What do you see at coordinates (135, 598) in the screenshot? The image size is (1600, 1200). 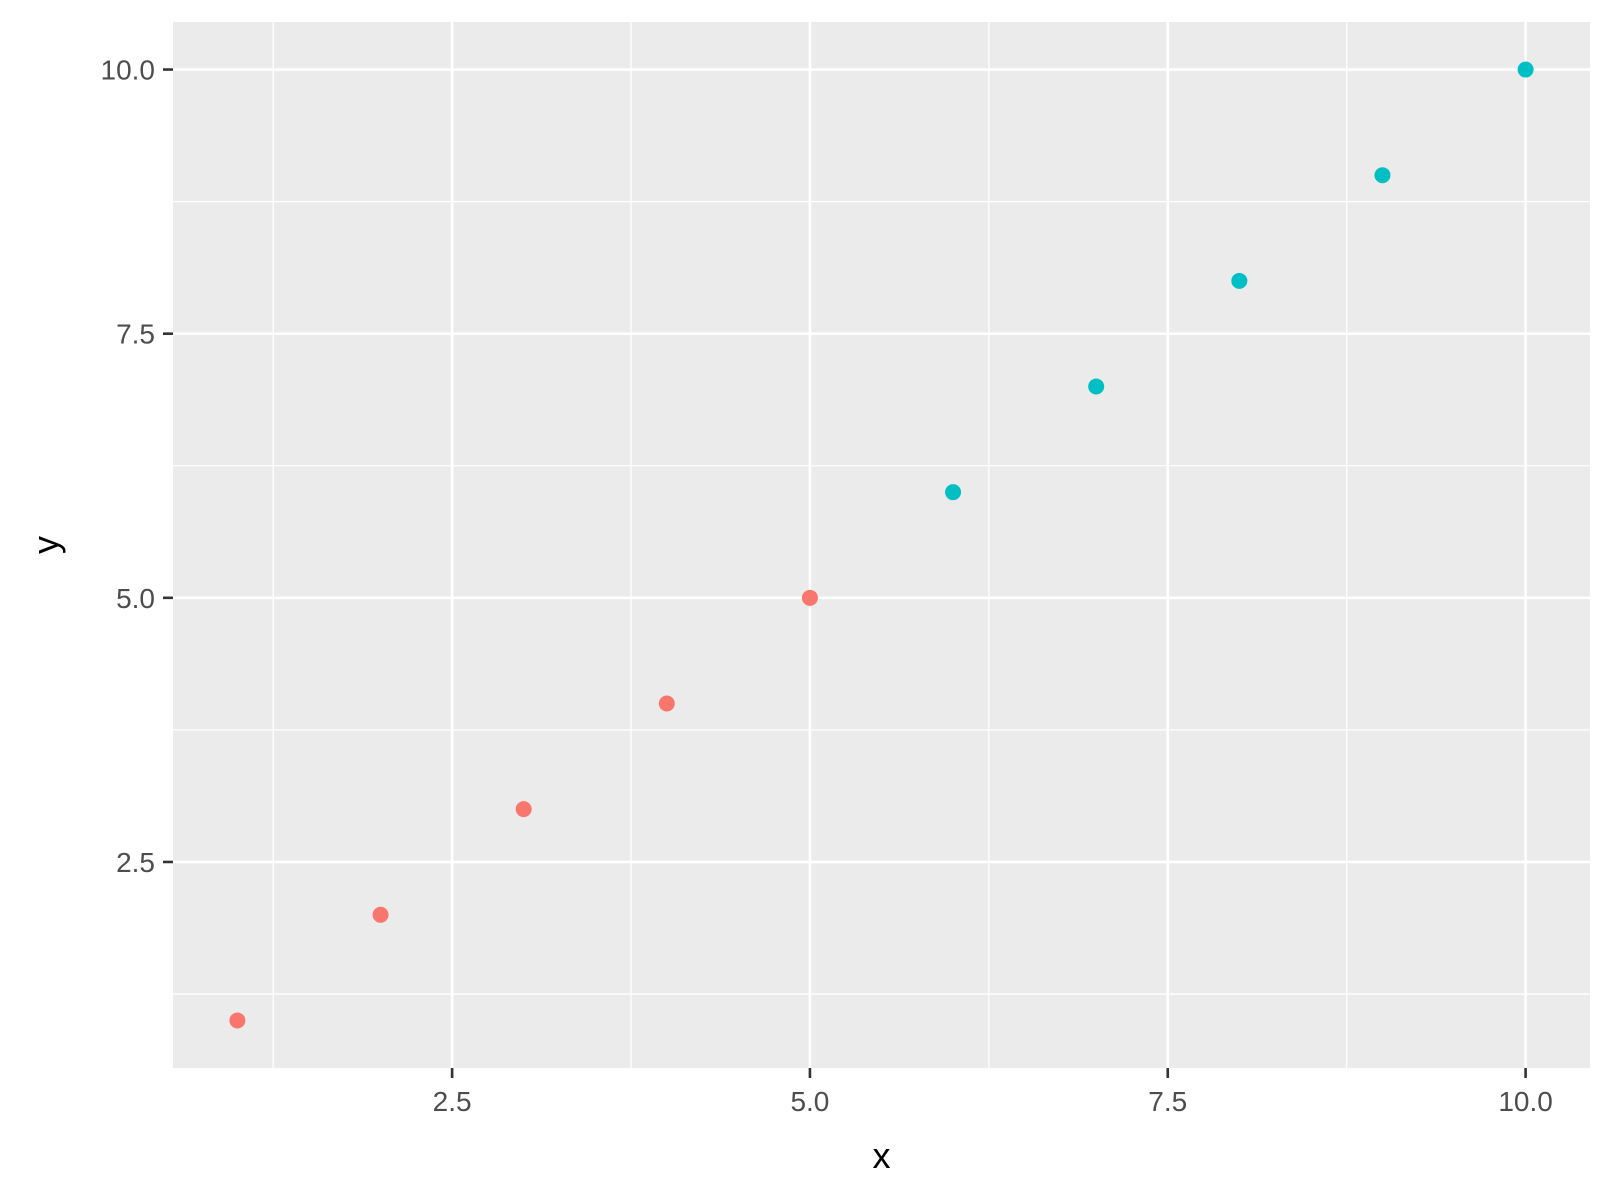 I see `y-tick-label: 5.0` at bounding box center [135, 598].